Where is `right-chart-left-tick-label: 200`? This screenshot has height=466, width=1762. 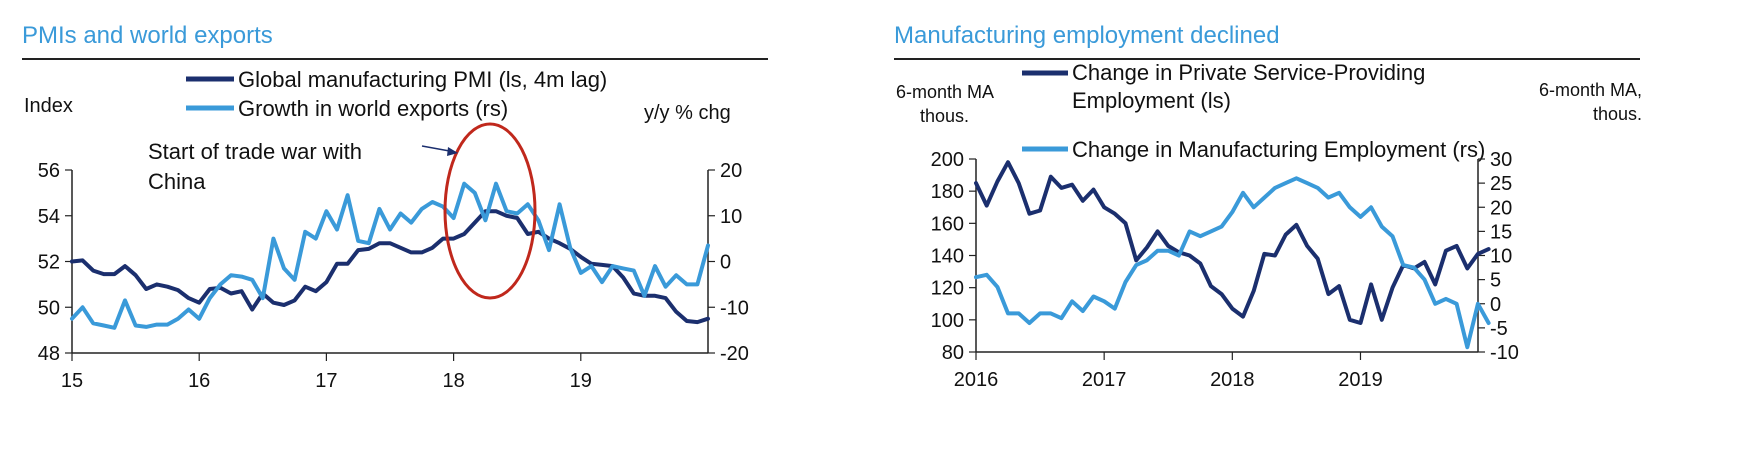
right-chart-left-tick-label: 200 is located at coordinates (947, 160).